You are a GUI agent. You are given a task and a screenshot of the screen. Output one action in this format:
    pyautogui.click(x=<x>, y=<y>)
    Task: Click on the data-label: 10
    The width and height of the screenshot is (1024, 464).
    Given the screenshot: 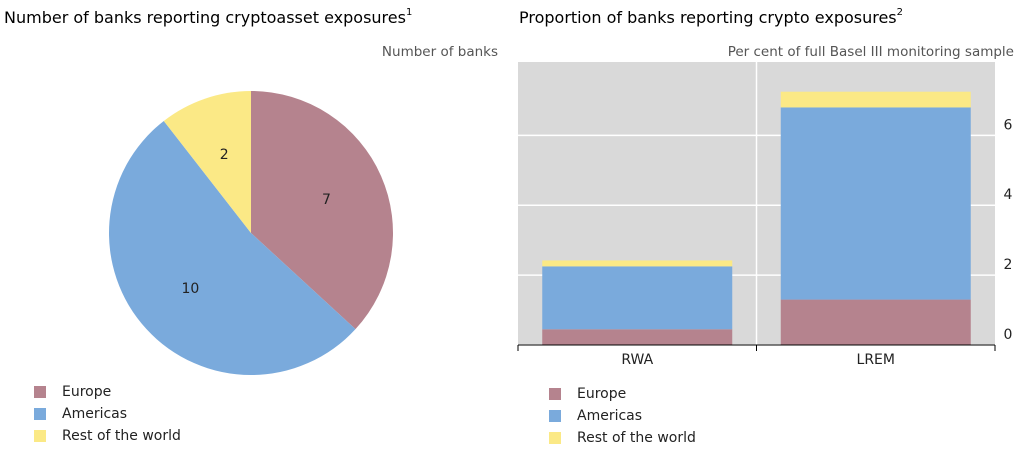 What is the action you would take?
    pyautogui.click(x=190, y=289)
    